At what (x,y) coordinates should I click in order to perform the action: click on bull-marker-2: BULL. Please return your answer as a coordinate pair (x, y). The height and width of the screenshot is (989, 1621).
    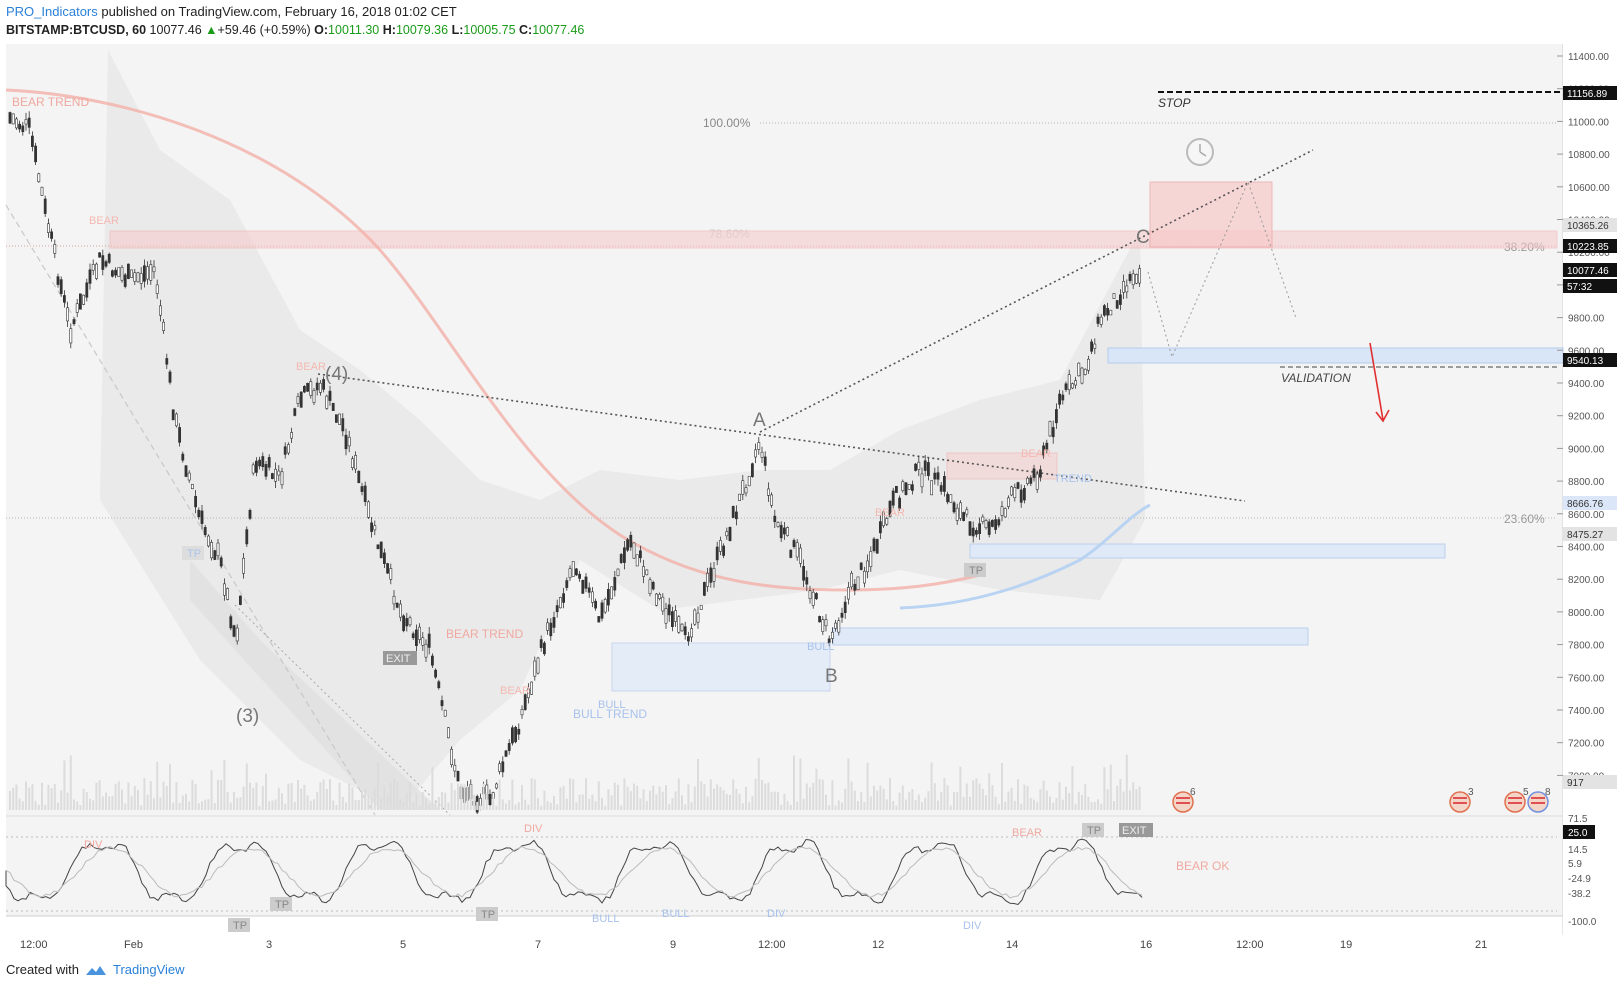
    Looking at the image, I should click on (612, 705).